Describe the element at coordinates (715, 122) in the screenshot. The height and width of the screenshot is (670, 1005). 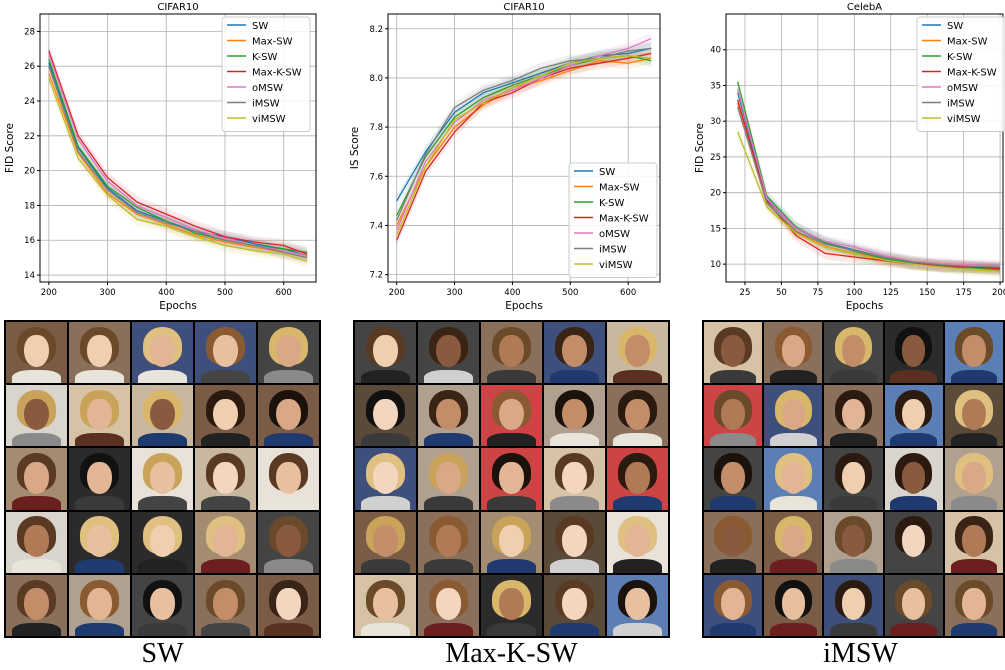
I see `y-tick-label: 30` at that location.